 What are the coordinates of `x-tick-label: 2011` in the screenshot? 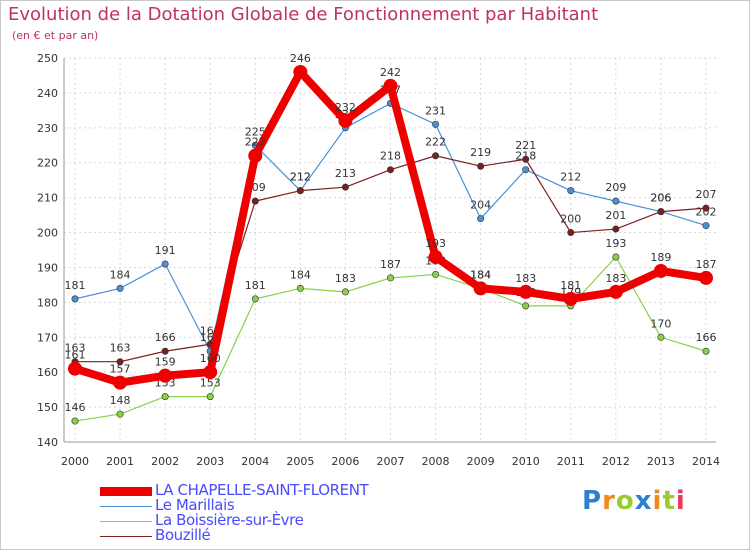 It's located at (571, 461).